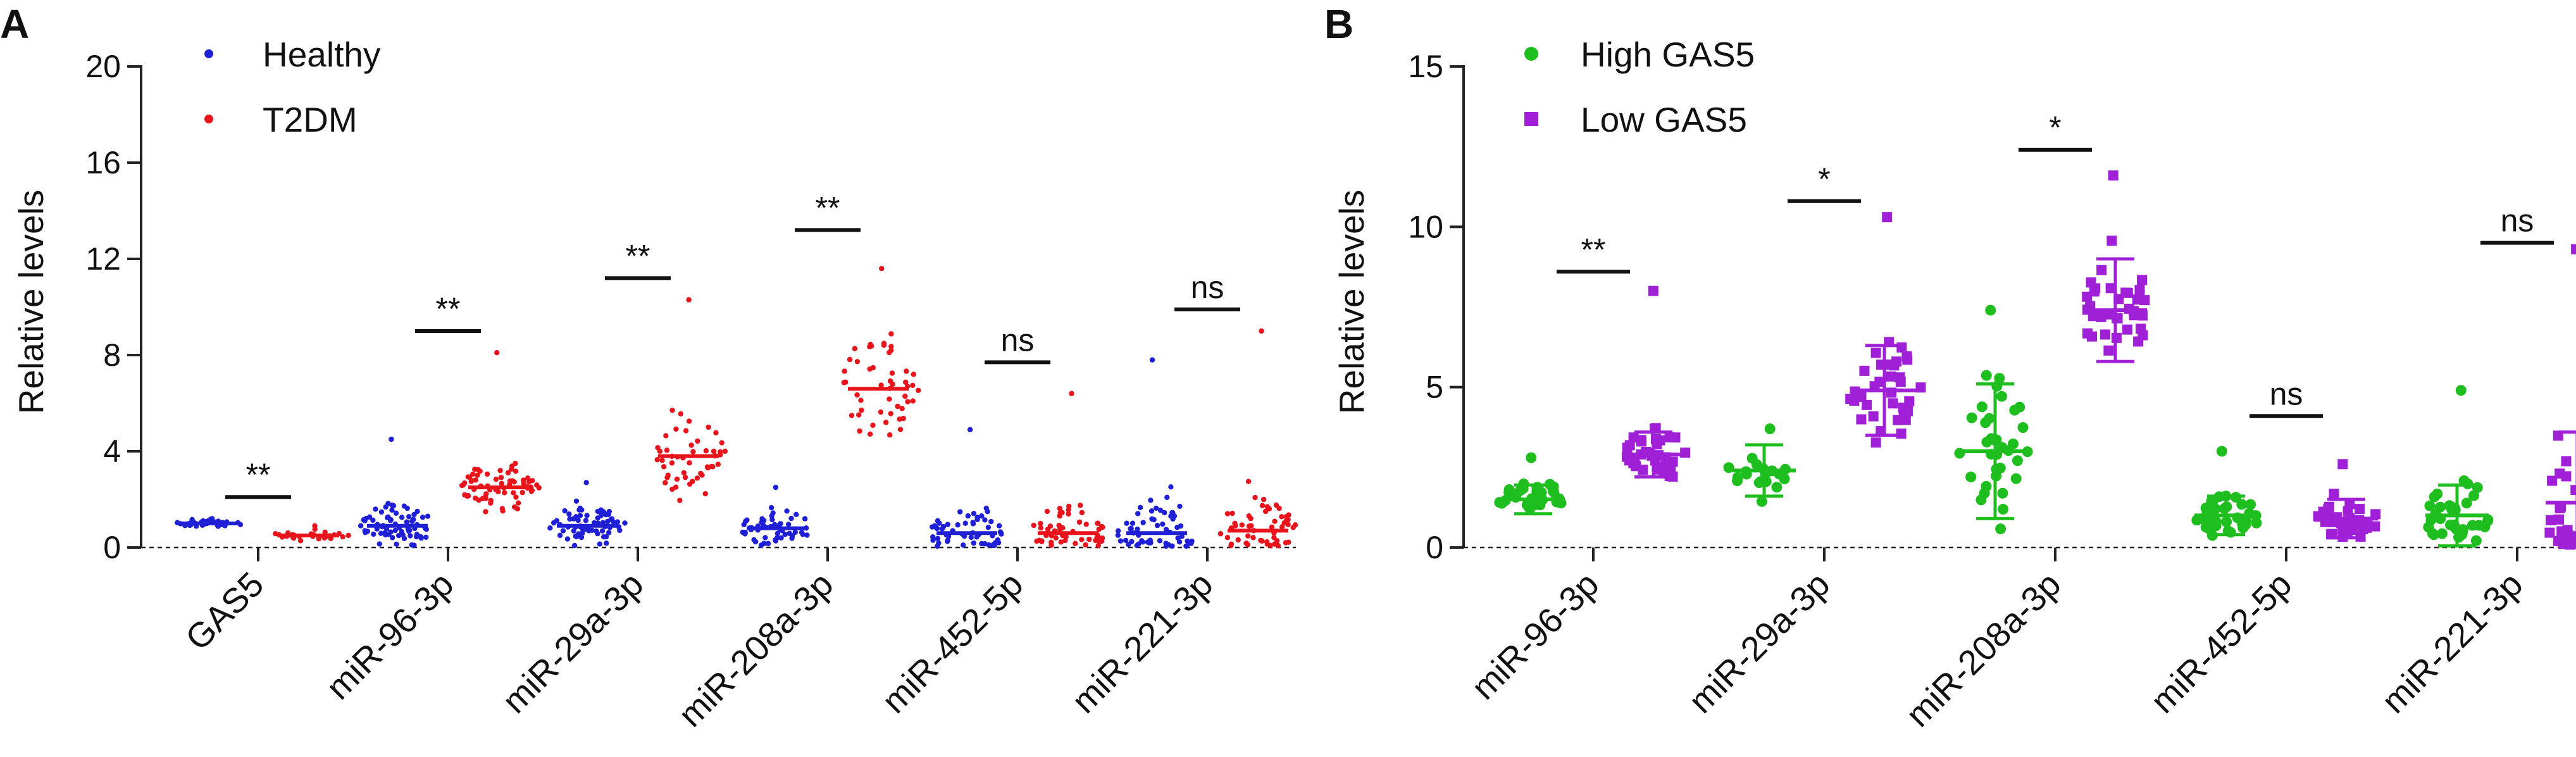 The height and width of the screenshot is (757, 2576). Describe the element at coordinates (112, 355) in the screenshot. I see `panel-a-y-tick-label: 8` at that location.